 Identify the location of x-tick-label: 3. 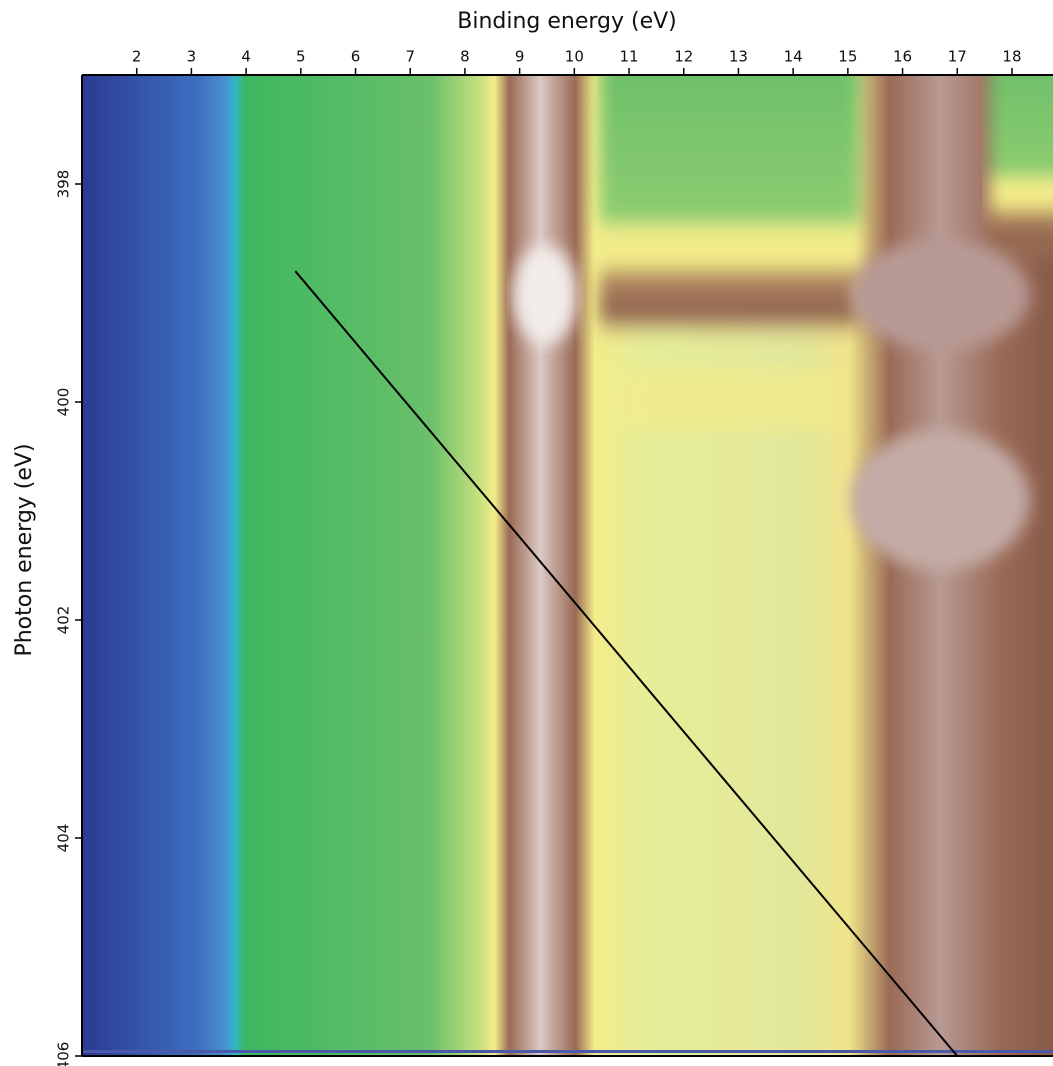
(192, 57).